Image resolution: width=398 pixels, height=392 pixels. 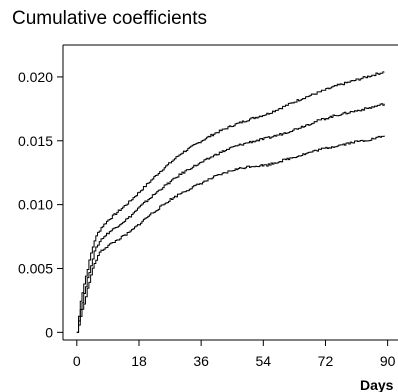 I want to click on x-axis: 0 18 36 54 72 90, so click(x=234, y=354).